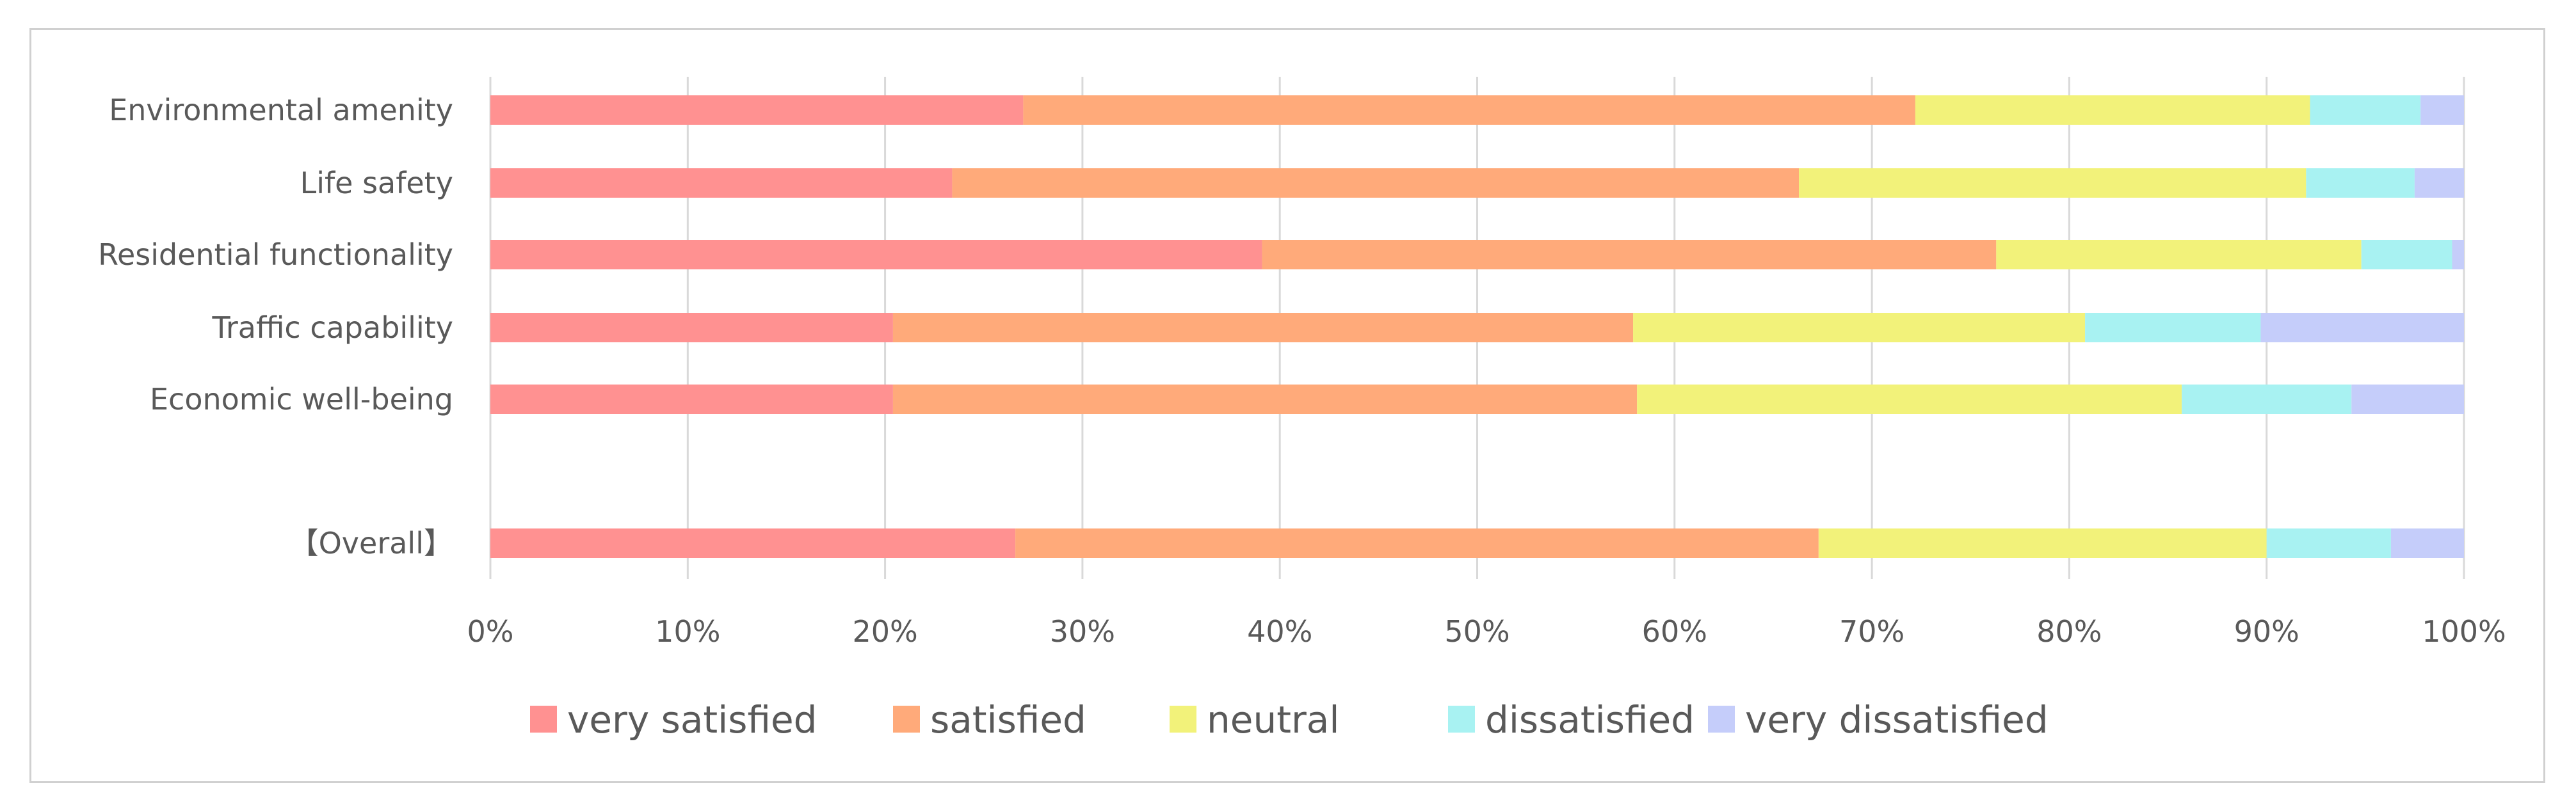 Image resolution: width=2576 pixels, height=810 pixels. I want to click on legend-label: neutral, so click(1273, 720).